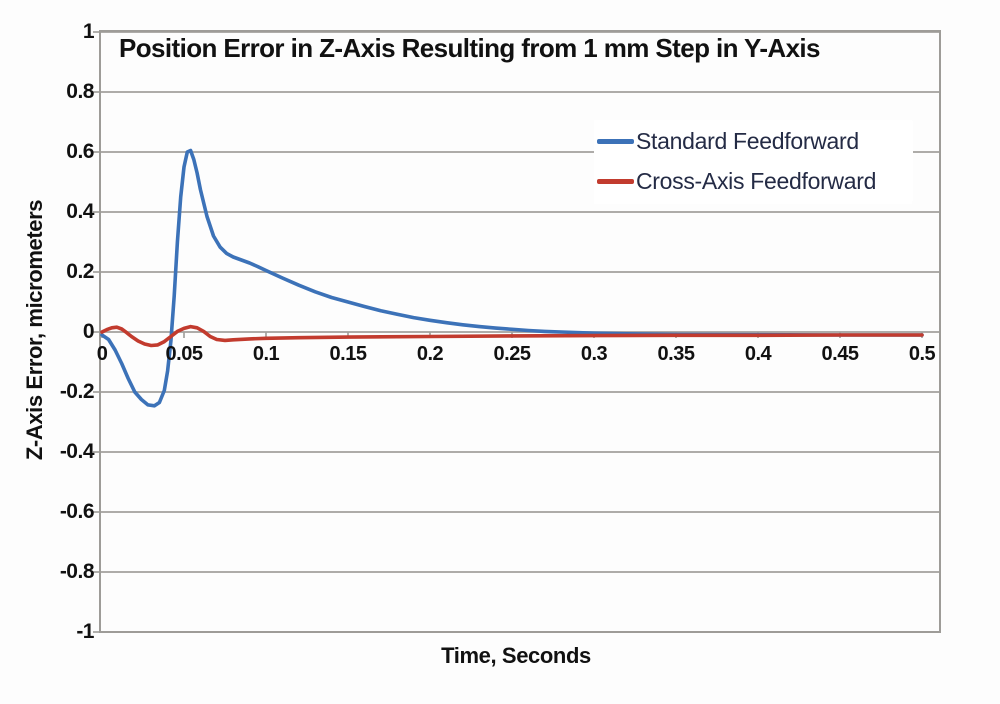 The image size is (1000, 704). What do you see at coordinates (747, 140) in the screenshot?
I see `legend-label-standard-feedforward: Standard Feedforward` at bounding box center [747, 140].